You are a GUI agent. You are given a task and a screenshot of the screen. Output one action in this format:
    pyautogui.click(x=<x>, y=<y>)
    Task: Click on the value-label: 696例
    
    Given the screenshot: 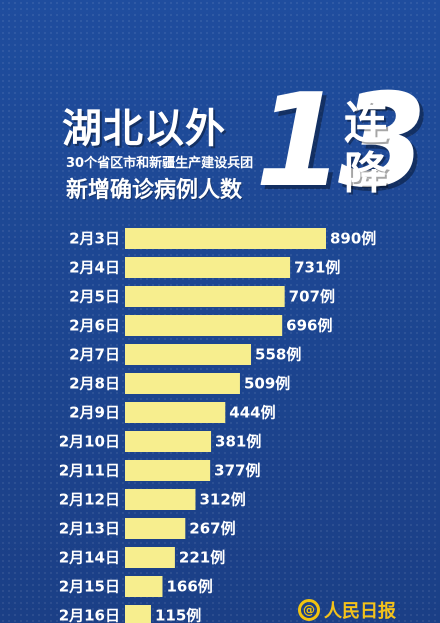 What is the action you would take?
    pyautogui.click(x=309, y=326)
    